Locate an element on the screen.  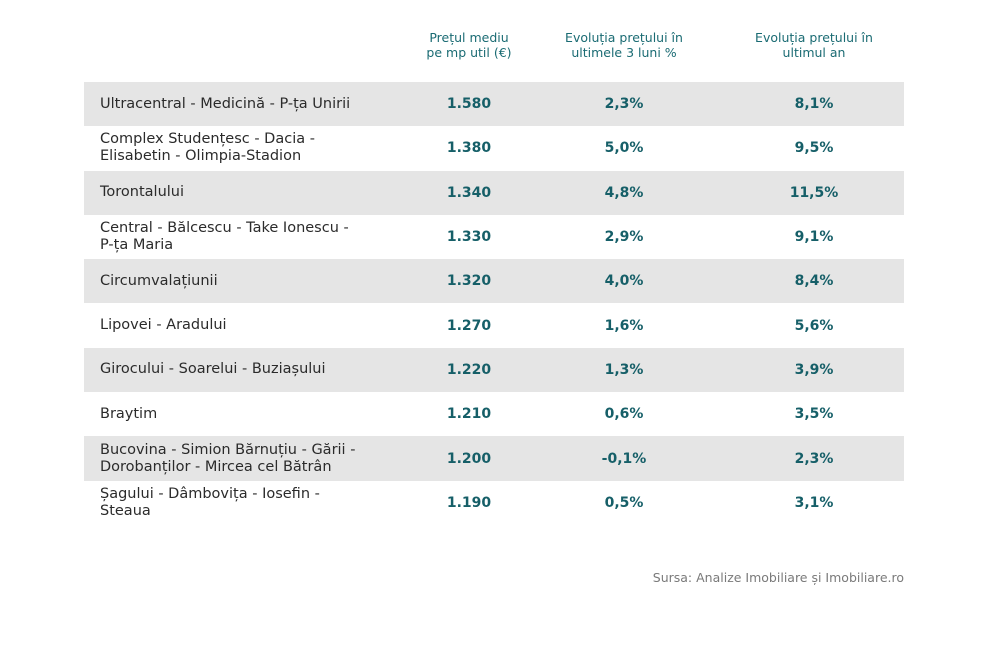
header-three-month-change-line1: Evoluția prețului în is located at coordinates (624, 37).